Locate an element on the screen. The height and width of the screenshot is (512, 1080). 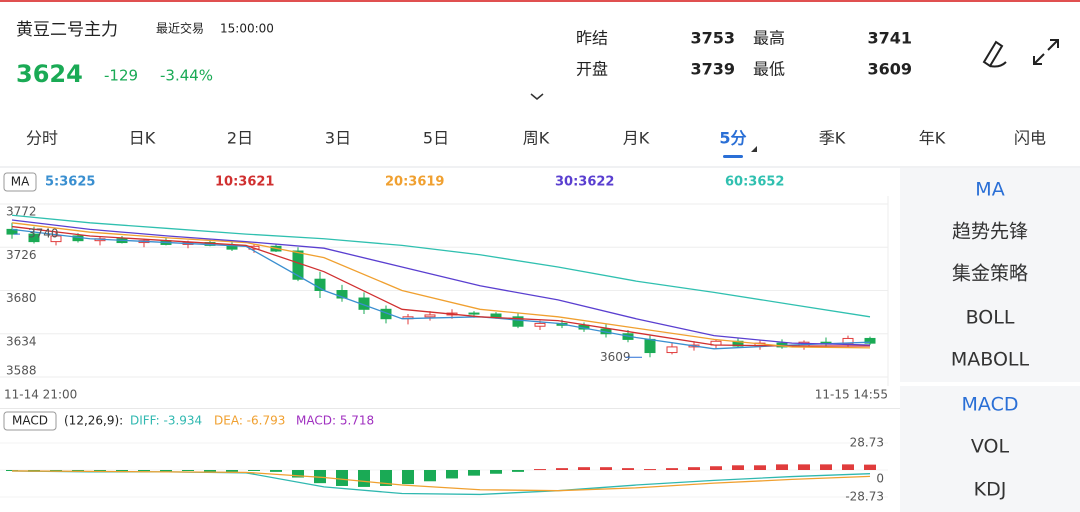
tab: 日K is located at coordinates (142, 138).